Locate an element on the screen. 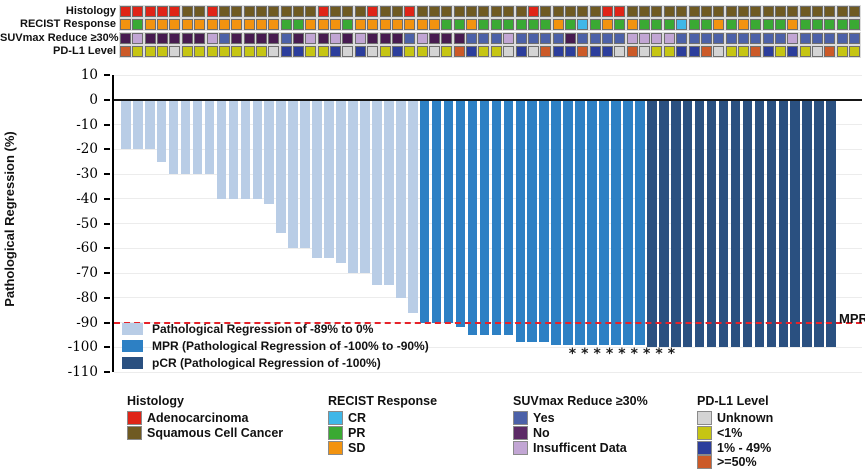 The width and height of the screenshot is (865, 472). legend-label: <1% is located at coordinates (730, 432).